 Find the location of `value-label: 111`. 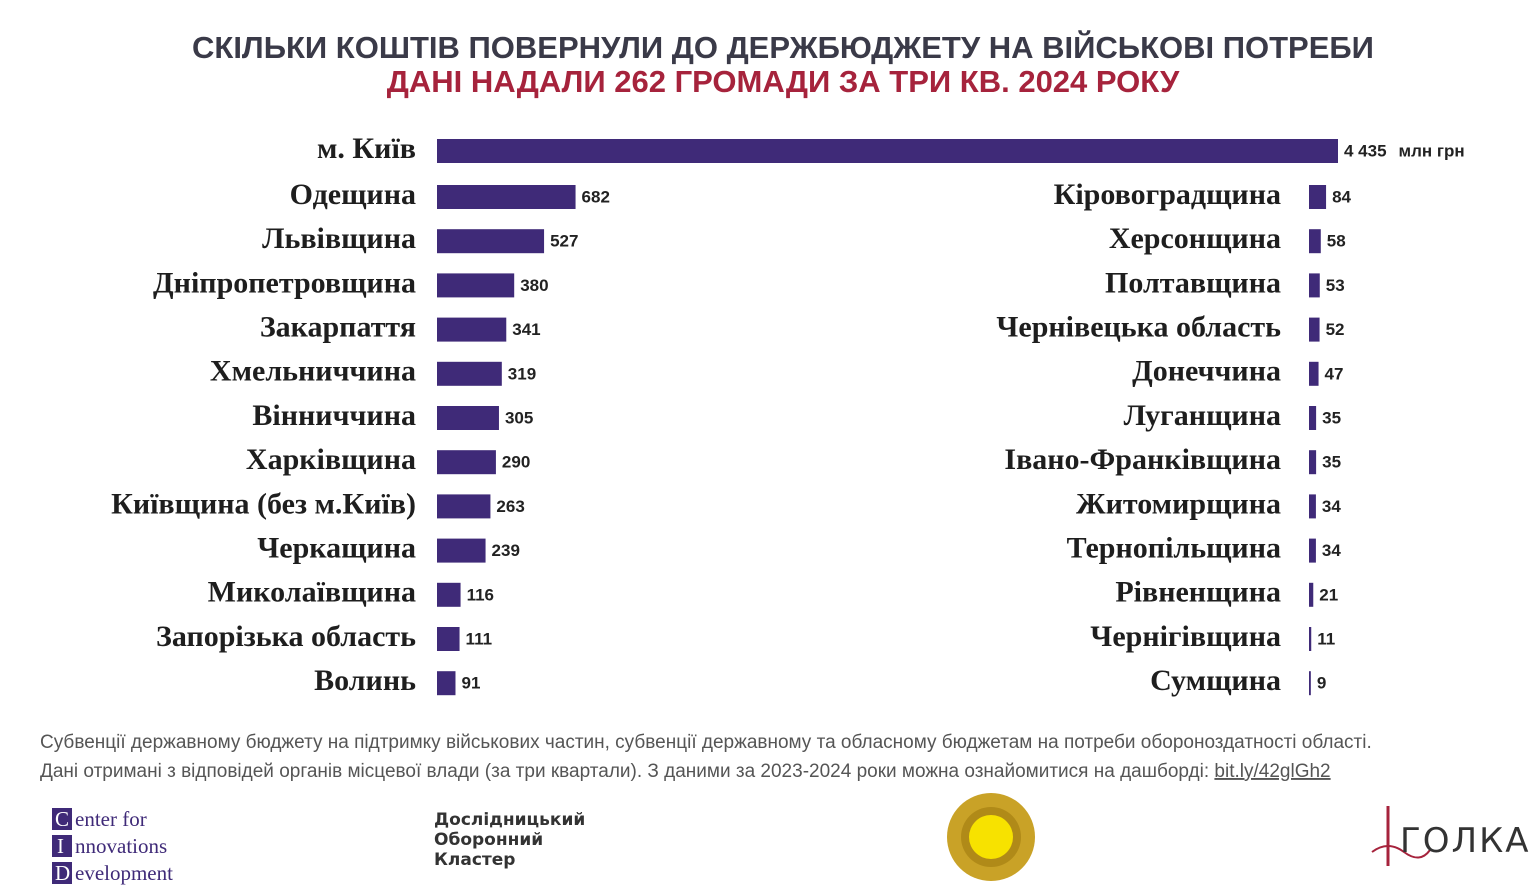

value-label: 111 is located at coordinates (479, 638).